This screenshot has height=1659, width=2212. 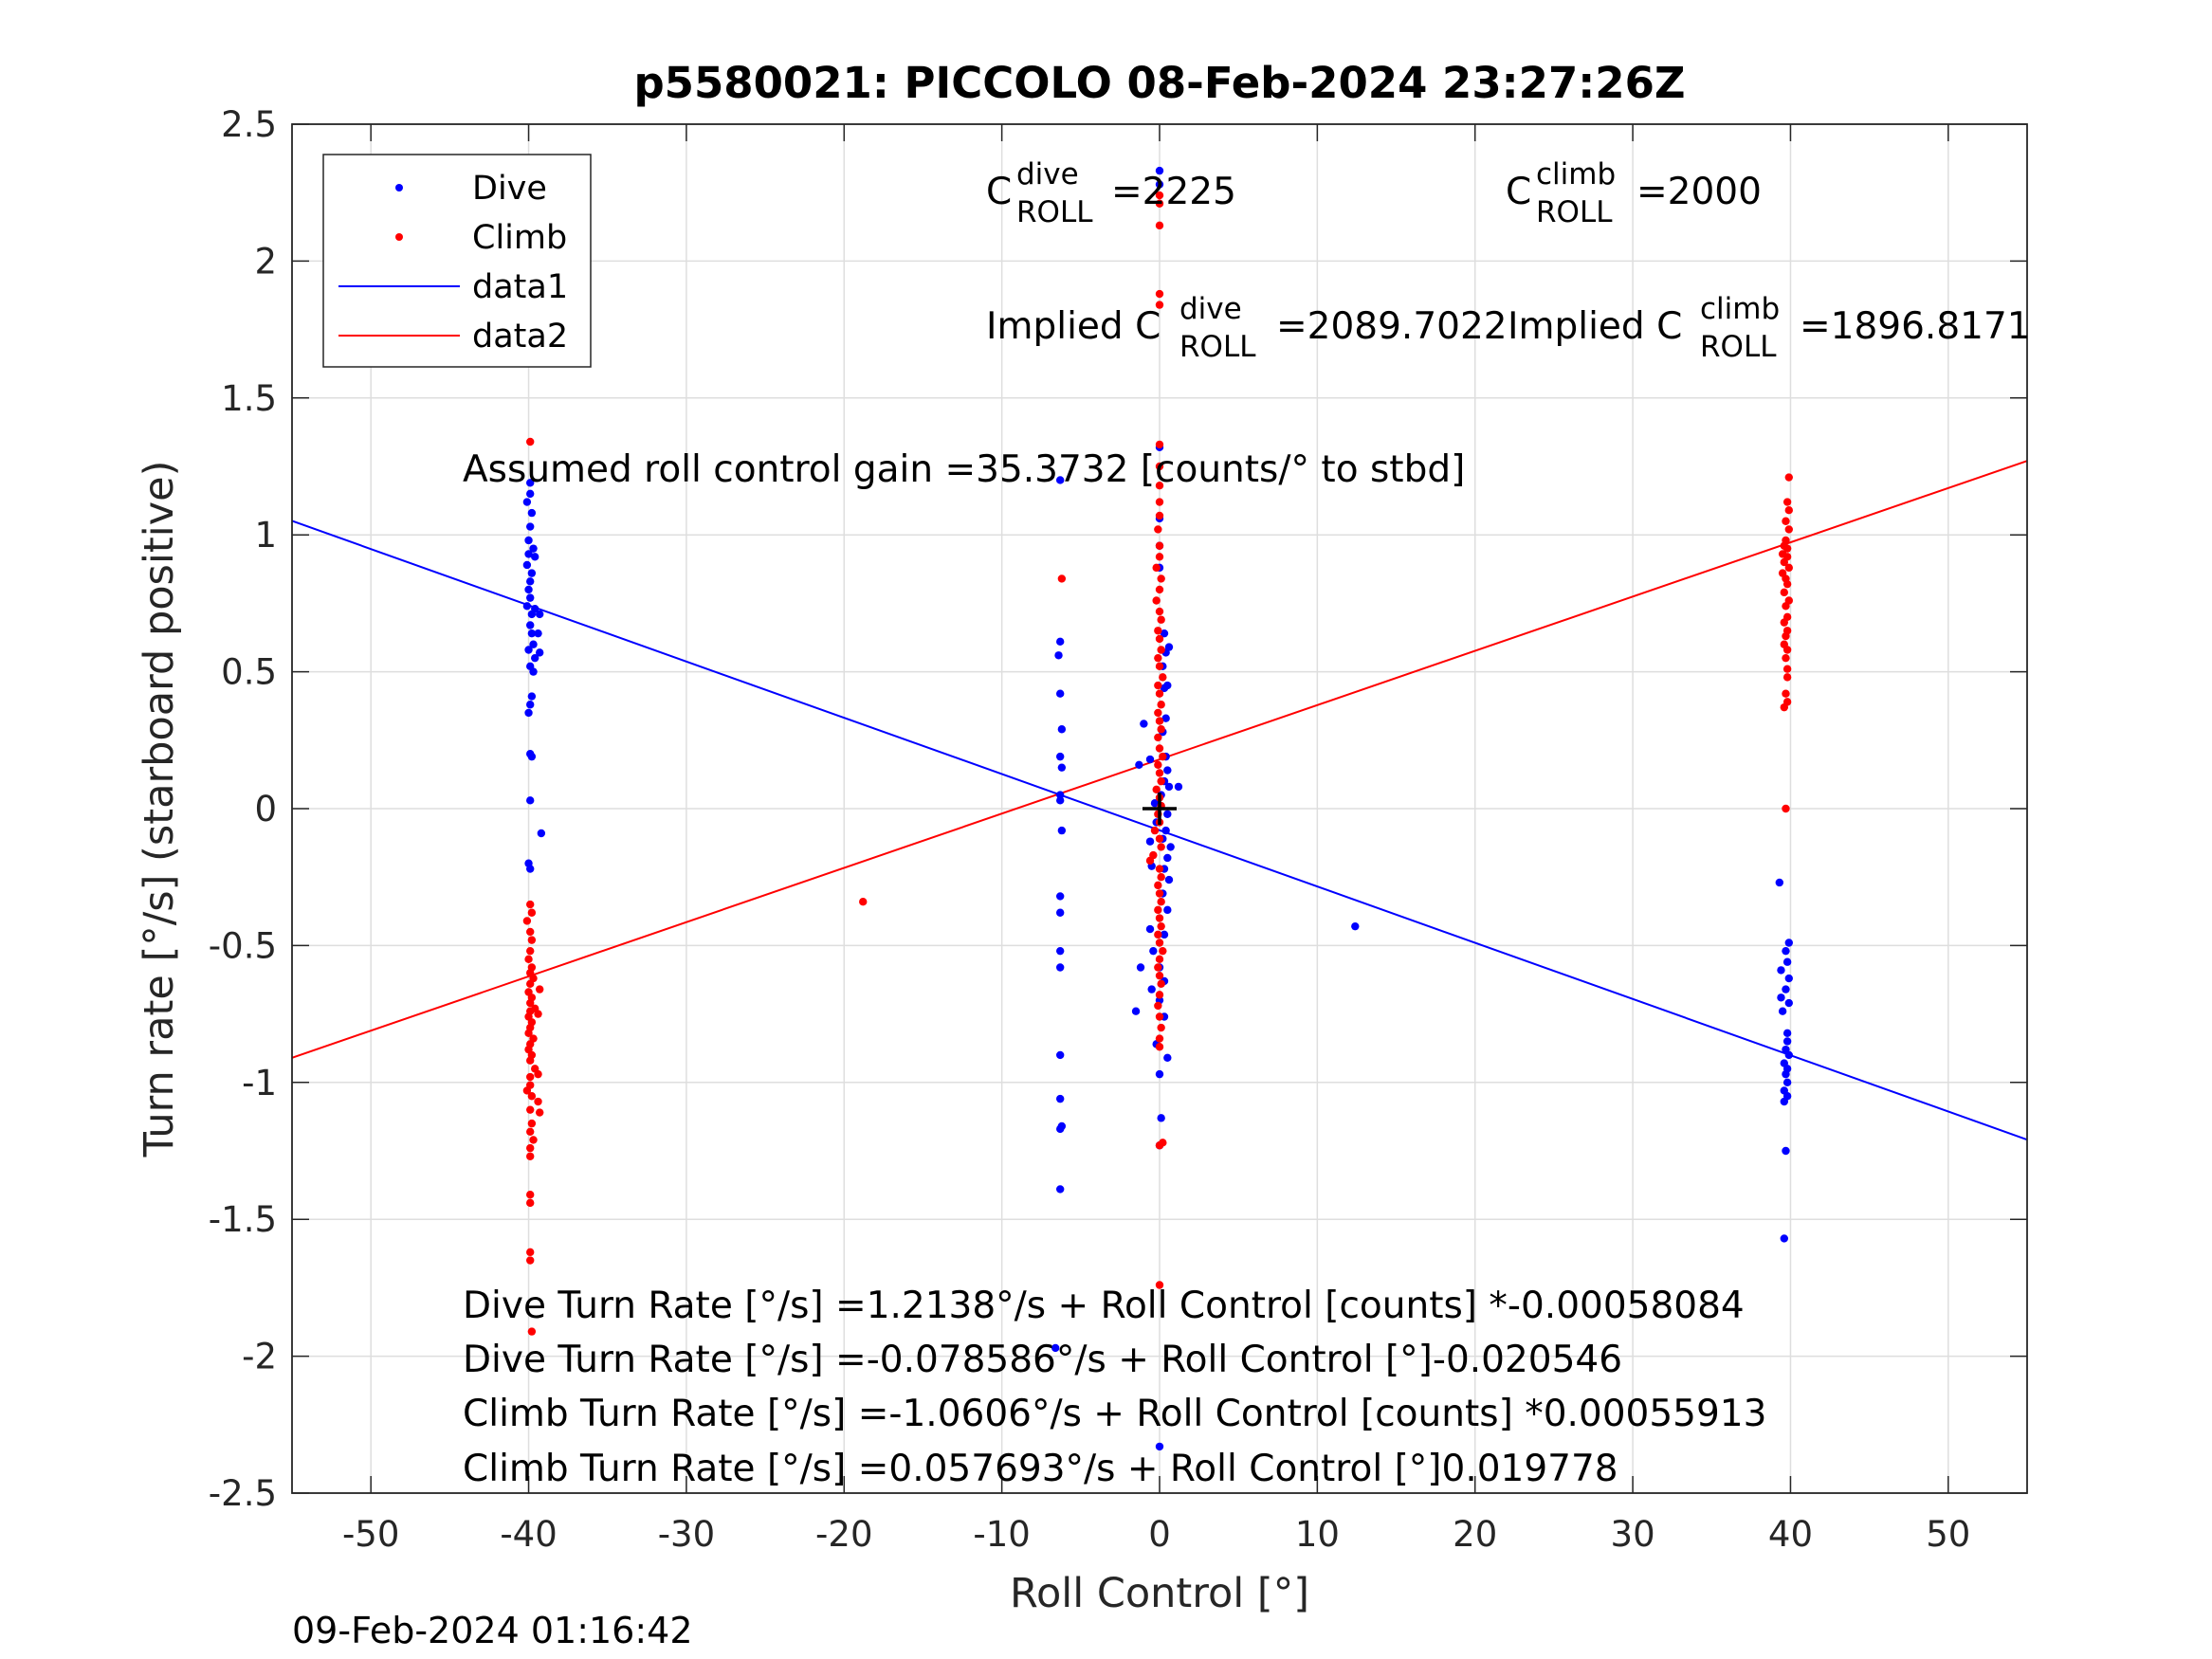 I want to click on x-tick-label: 0, so click(x=1159, y=1534).